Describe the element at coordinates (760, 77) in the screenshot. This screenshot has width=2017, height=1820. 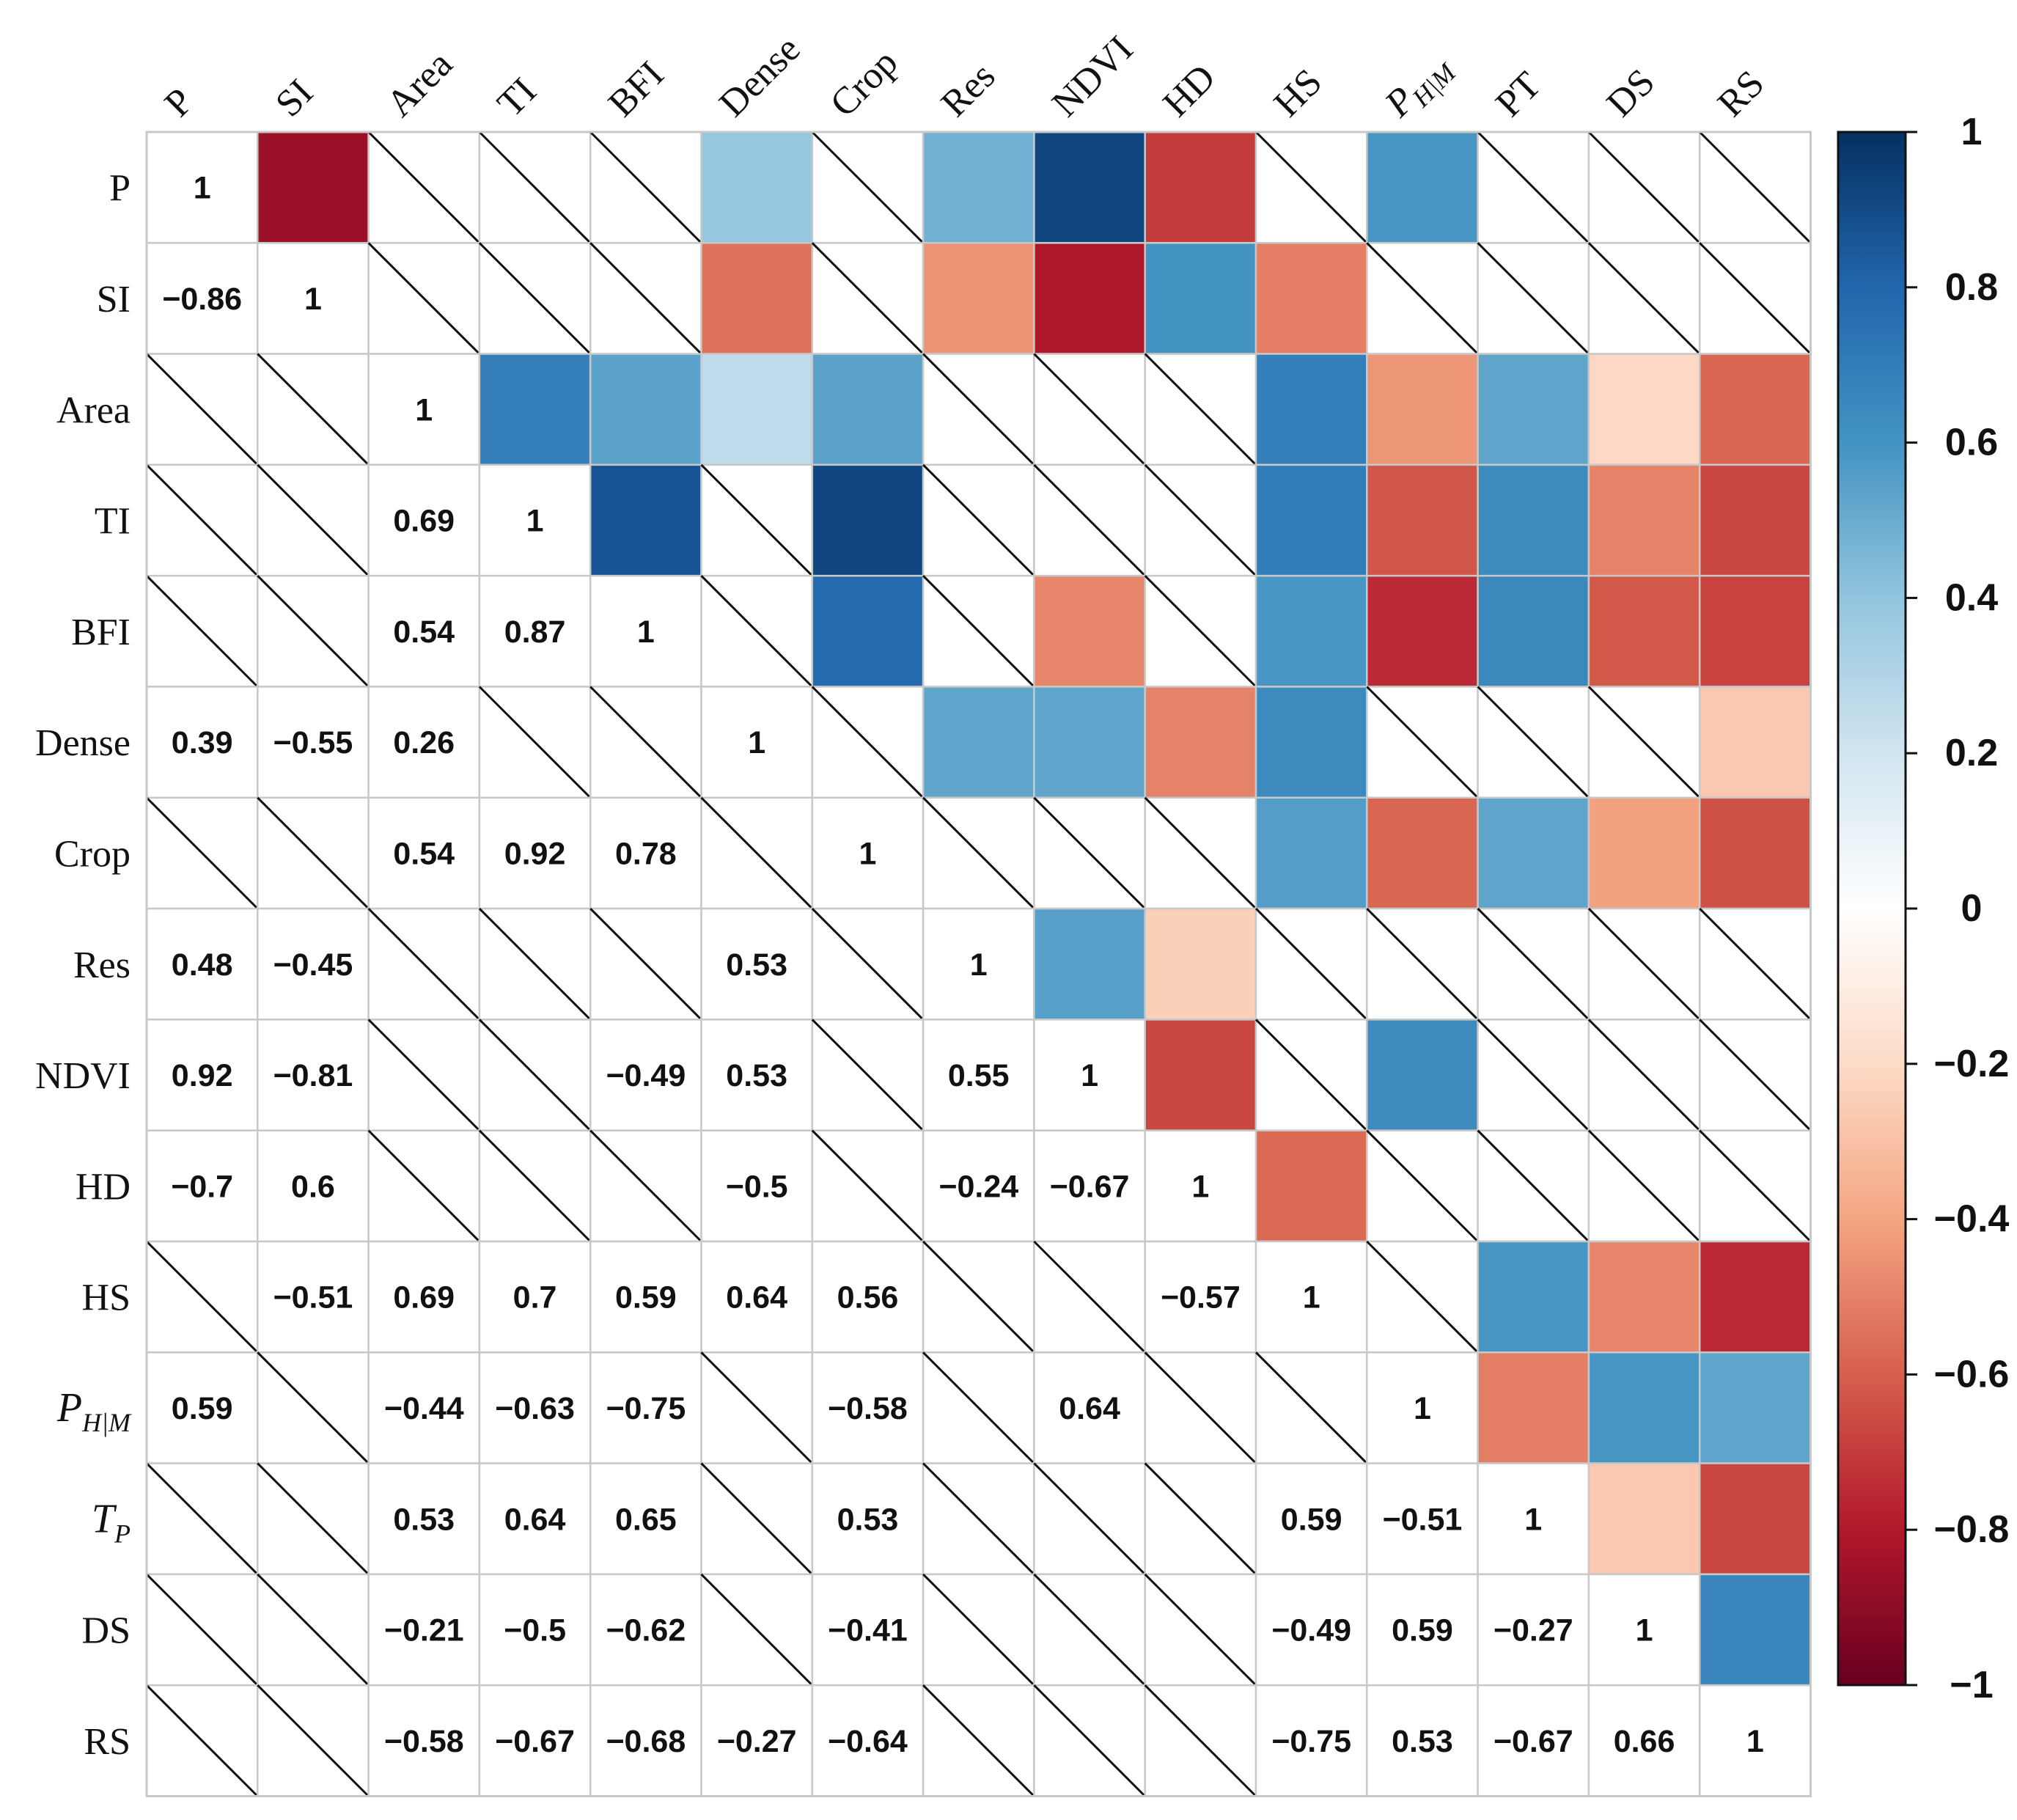
I see `column-label-5: Dense` at that location.